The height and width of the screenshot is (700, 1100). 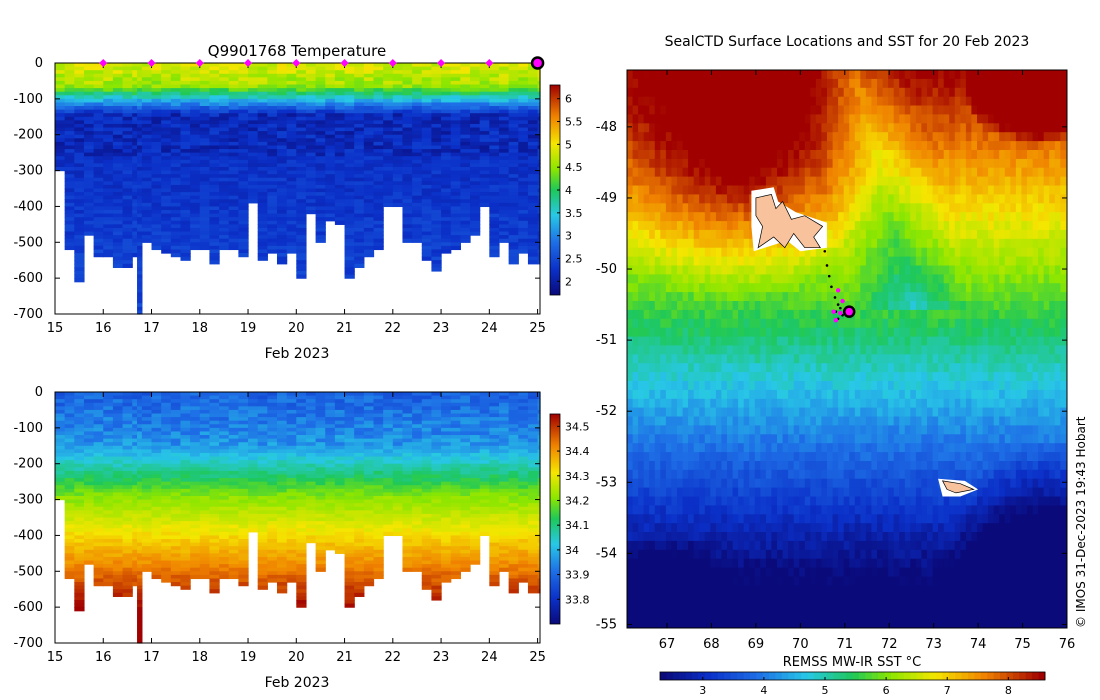 I want to click on colorbar-tick-label: 6, so click(x=568, y=99).